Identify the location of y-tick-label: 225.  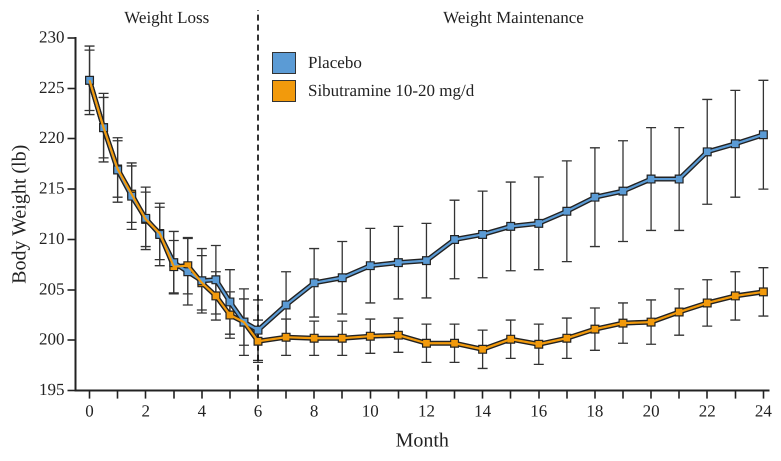
(51, 87).